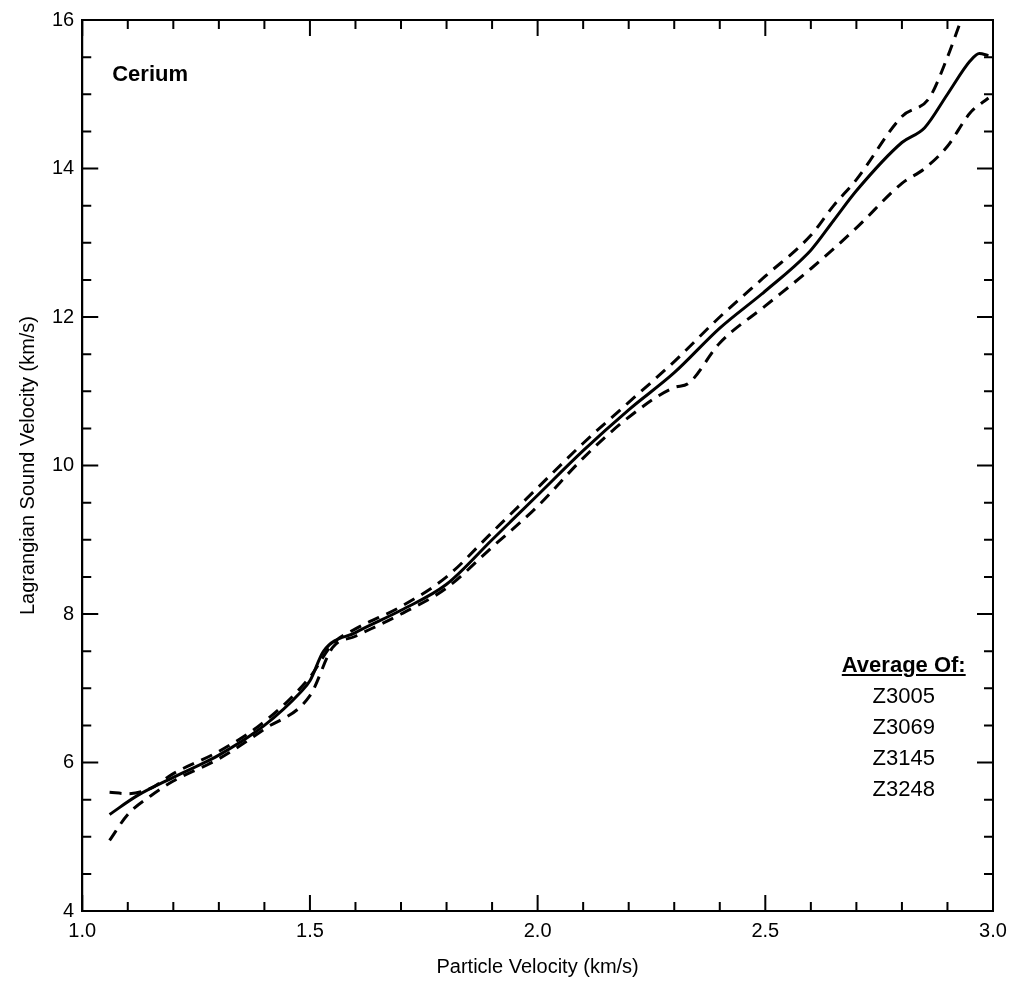 This screenshot has width=1018, height=991. Describe the element at coordinates (903, 727) in the screenshot. I see `annotation: Z3069` at that location.